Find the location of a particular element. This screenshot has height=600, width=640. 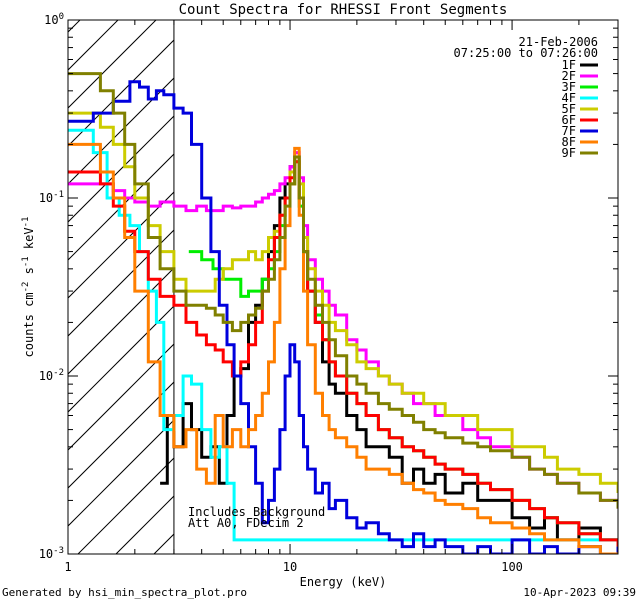

note-background: Includes Background is located at coordinates (256, 512).